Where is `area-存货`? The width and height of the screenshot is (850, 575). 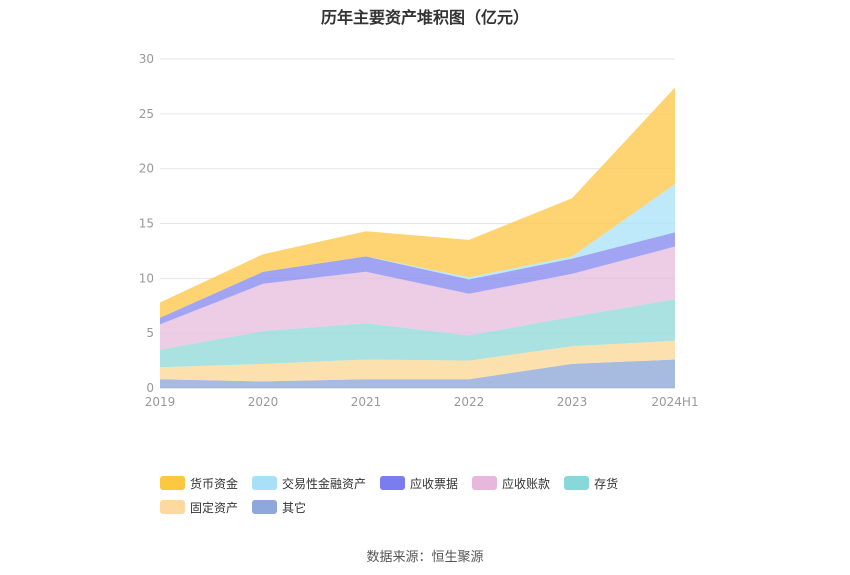
area-存货 is located at coordinates (417, 333).